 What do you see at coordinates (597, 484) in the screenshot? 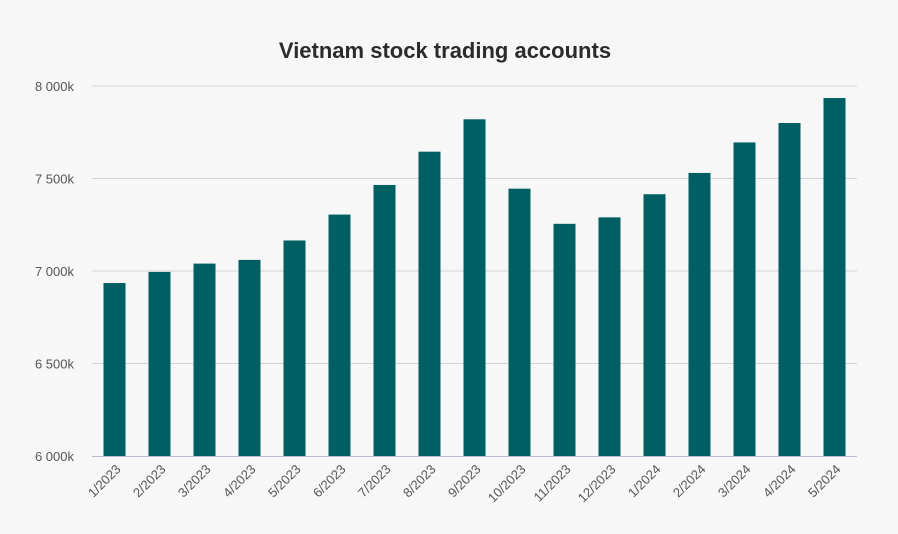
I see `x-tick-label: 12/2023` at bounding box center [597, 484].